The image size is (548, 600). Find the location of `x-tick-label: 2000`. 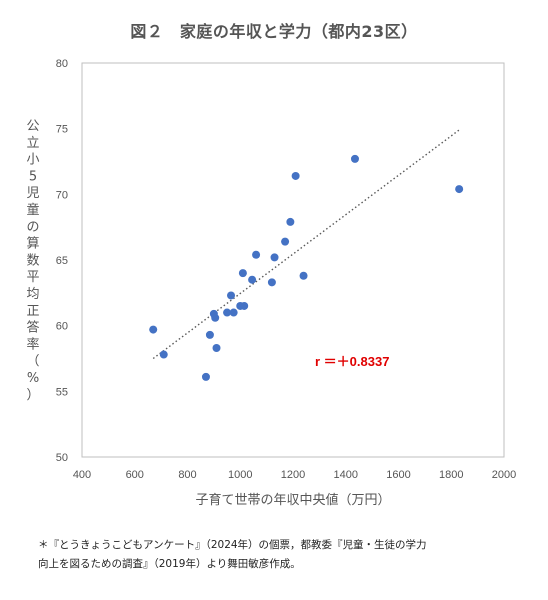

x-tick-label: 2000 is located at coordinates (504, 475).